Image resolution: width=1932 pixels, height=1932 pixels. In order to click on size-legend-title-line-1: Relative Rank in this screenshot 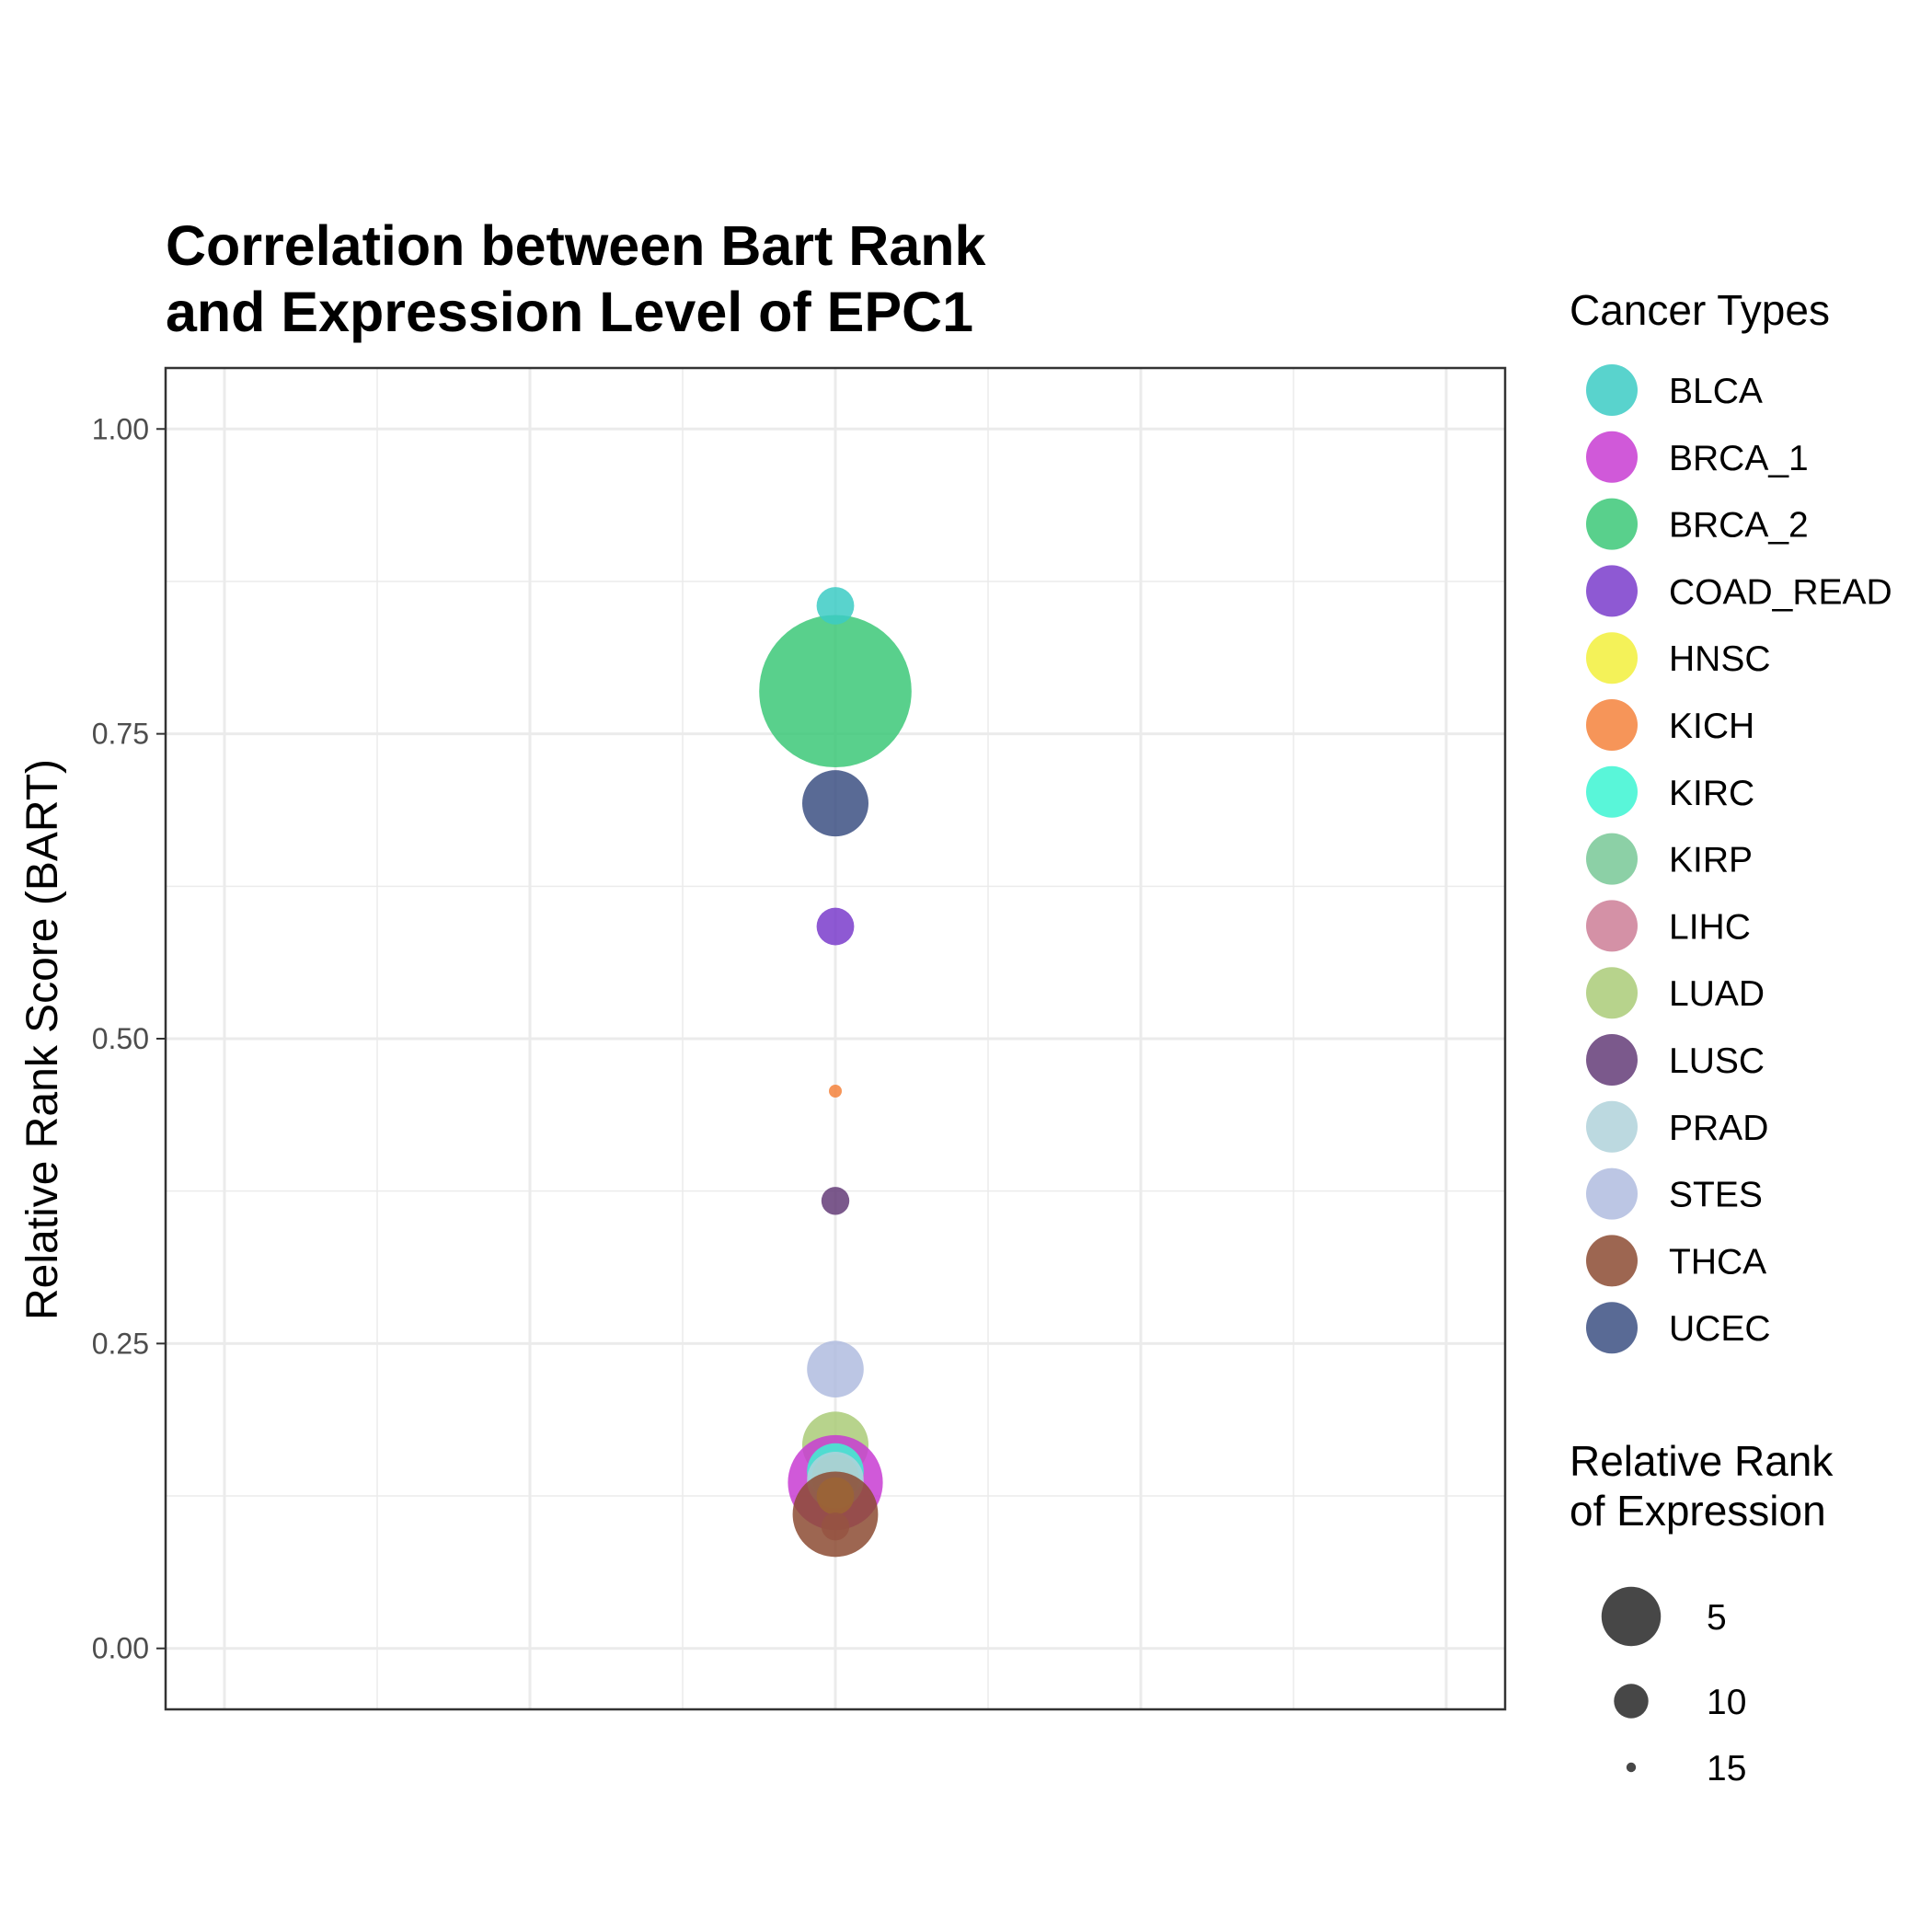, I will do `click(1702, 1461)`.